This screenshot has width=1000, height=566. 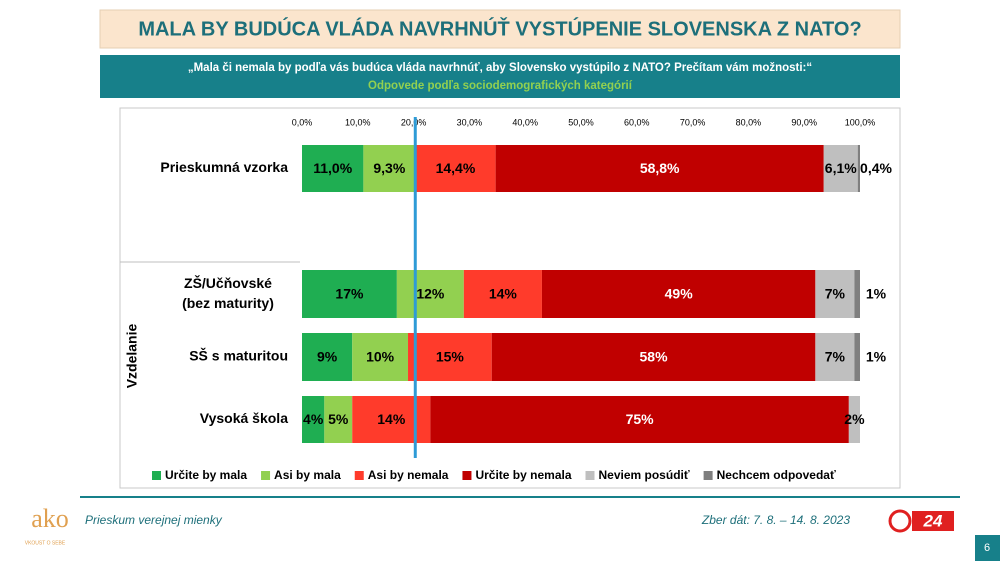 I want to click on x-tick-label: 0,0%, so click(x=302, y=122).